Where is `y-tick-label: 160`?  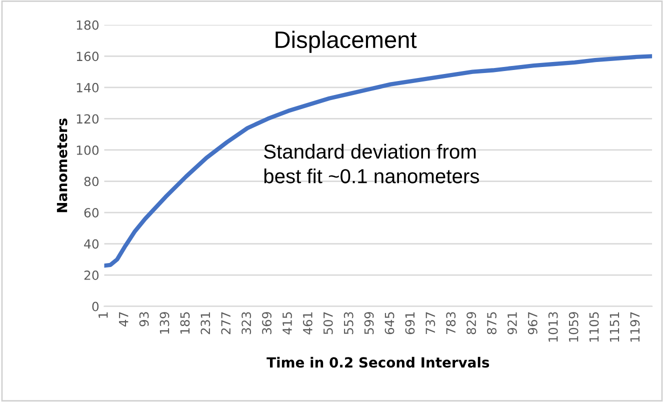
y-tick-label: 160 is located at coordinates (87, 57).